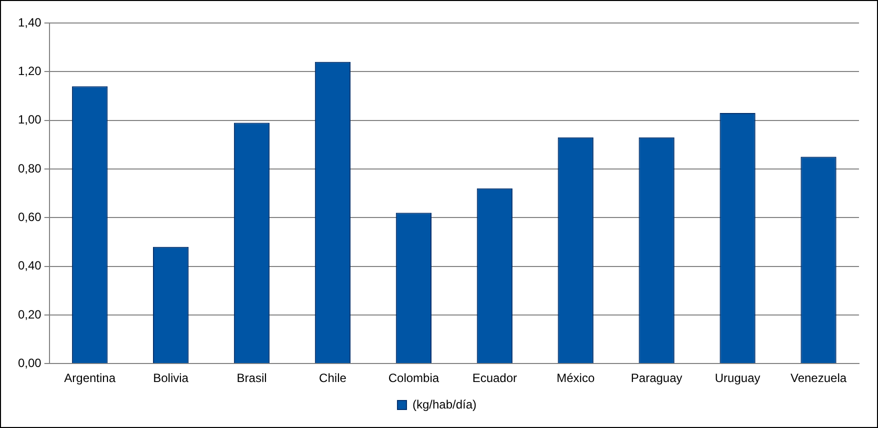 This screenshot has height=428, width=878. Describe the element at coordinates (30, 22) in the screenshot. I see `y-tick-label: 1,40` at that location.